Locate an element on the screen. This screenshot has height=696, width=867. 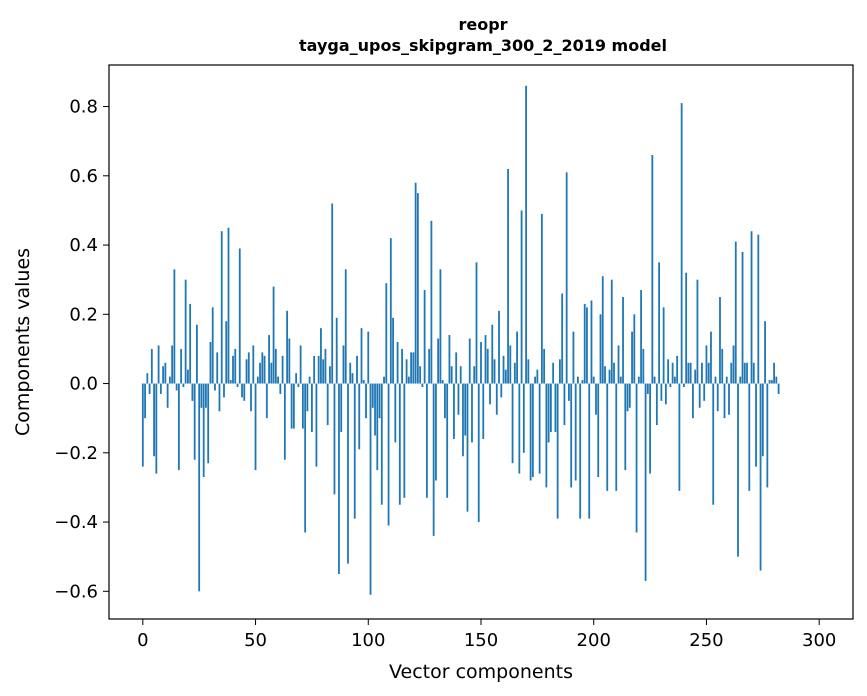
x-tick-label: 300 is located at coordinates (819, 640).